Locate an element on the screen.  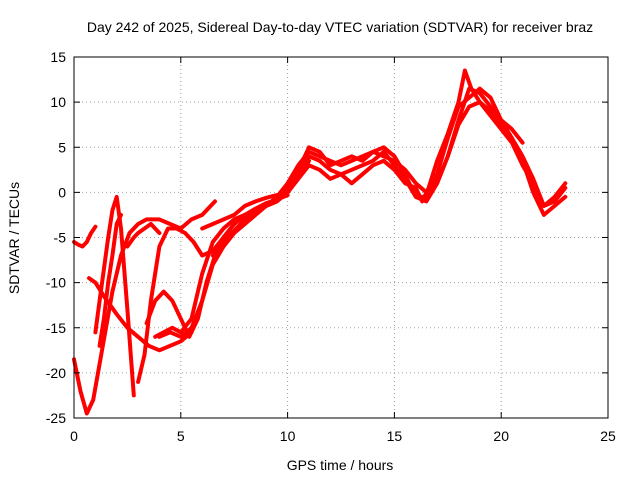
x-tick-label: 5 is located at coordinates (181, 436).